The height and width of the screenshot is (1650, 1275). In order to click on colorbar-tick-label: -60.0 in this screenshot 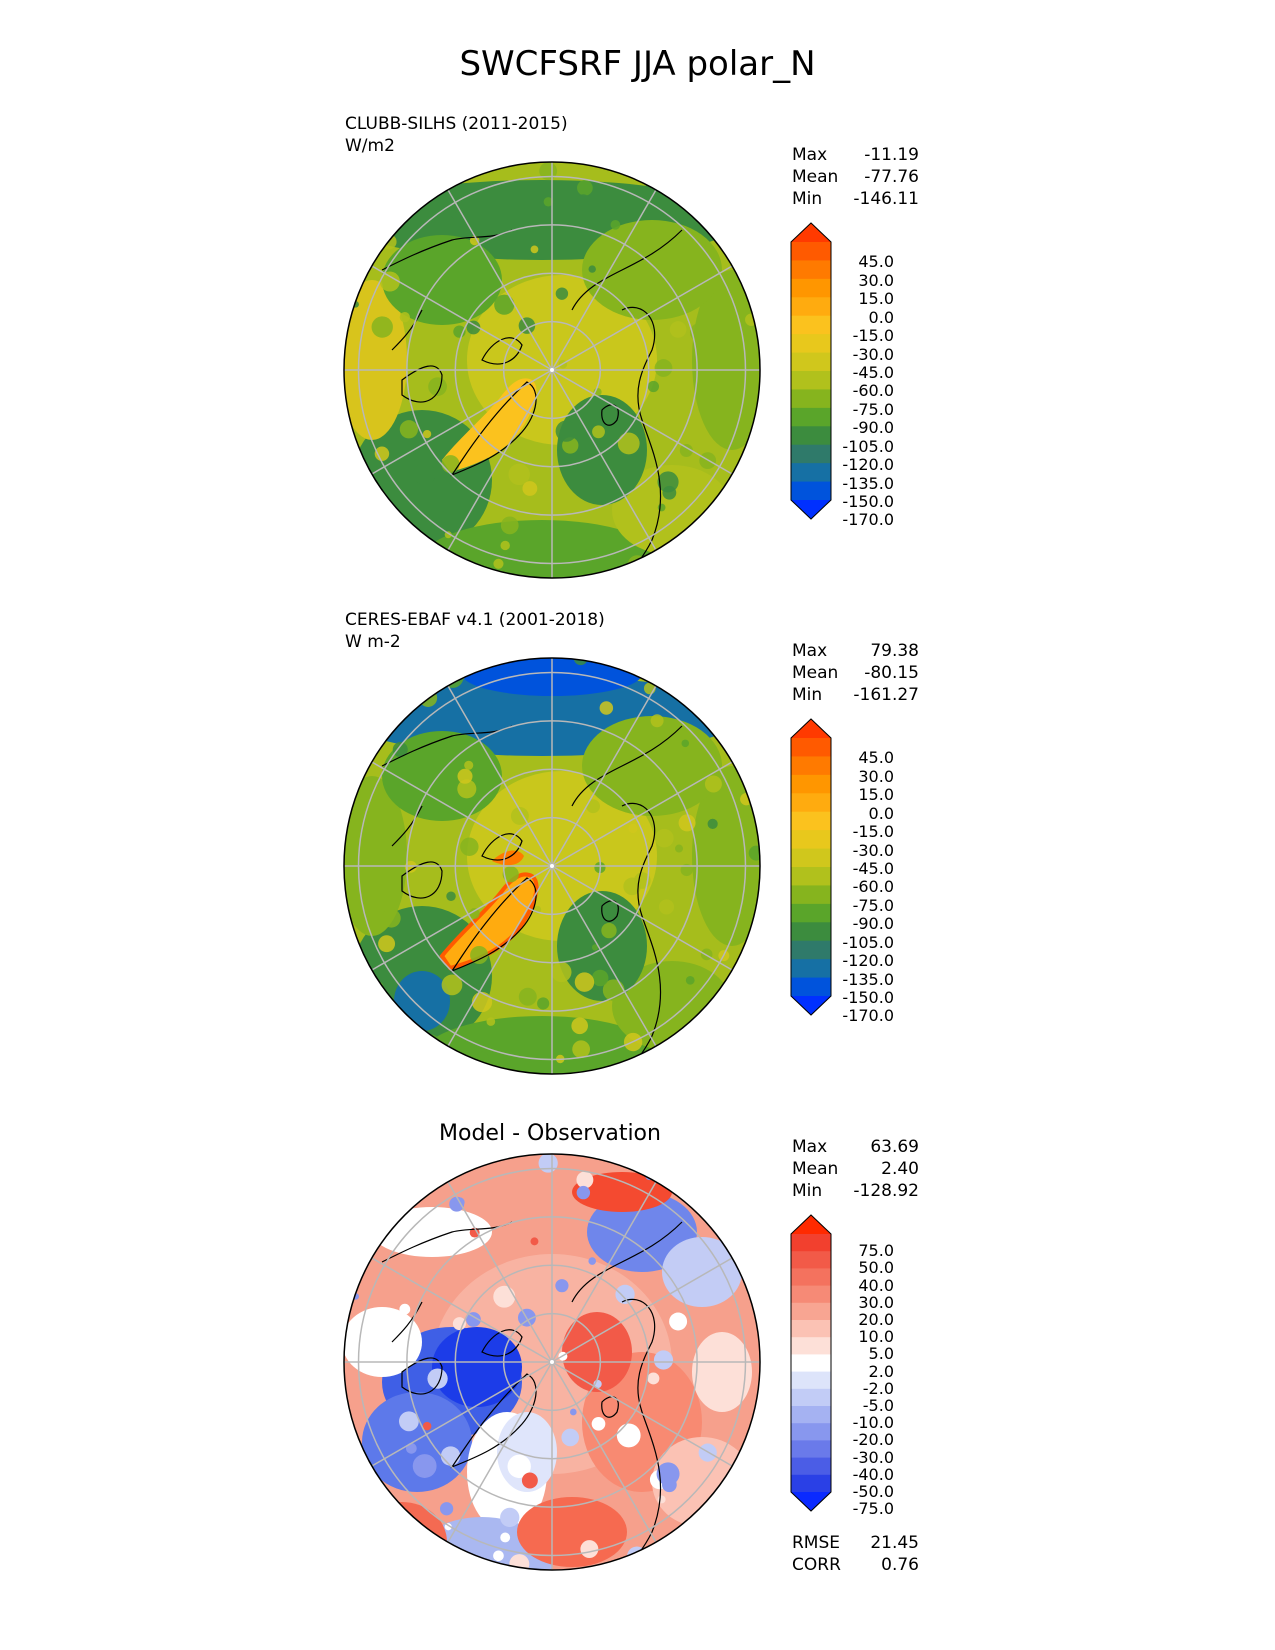, I will do `click(873, 391)`.